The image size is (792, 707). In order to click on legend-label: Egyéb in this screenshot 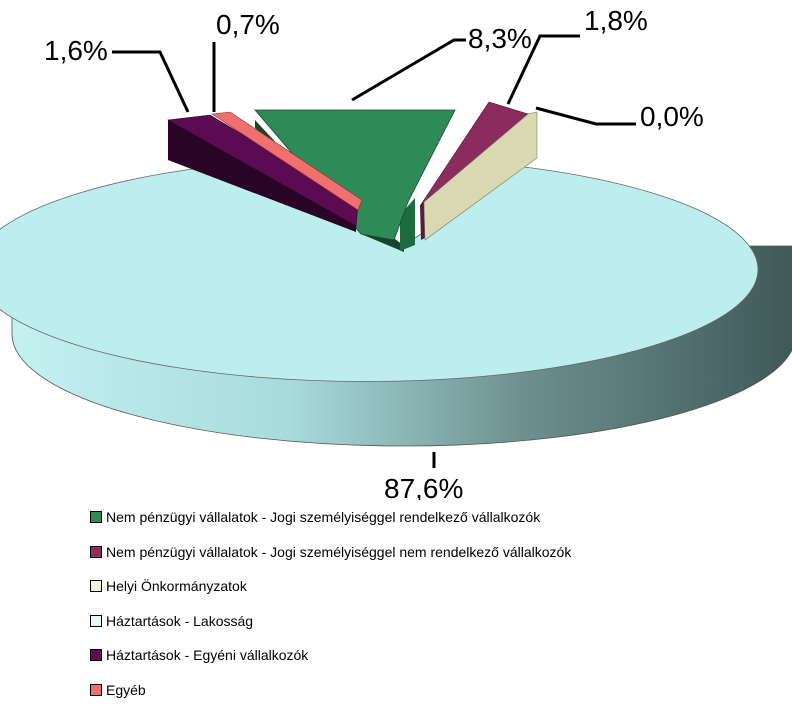, I will do `click(126, 690)`.